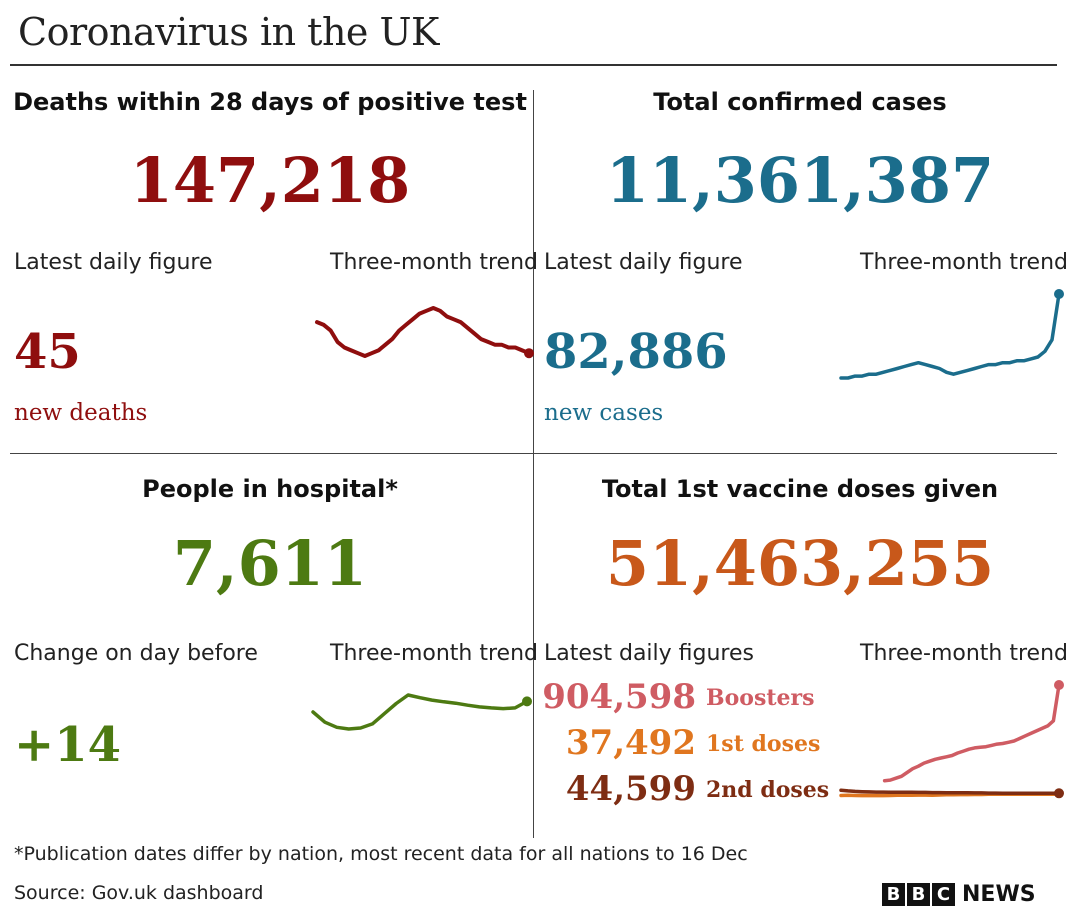 Image resolution: width=1066 pixels, height=916 pixels. I want to click on hospital-change-value: +14, so click(68, 745).